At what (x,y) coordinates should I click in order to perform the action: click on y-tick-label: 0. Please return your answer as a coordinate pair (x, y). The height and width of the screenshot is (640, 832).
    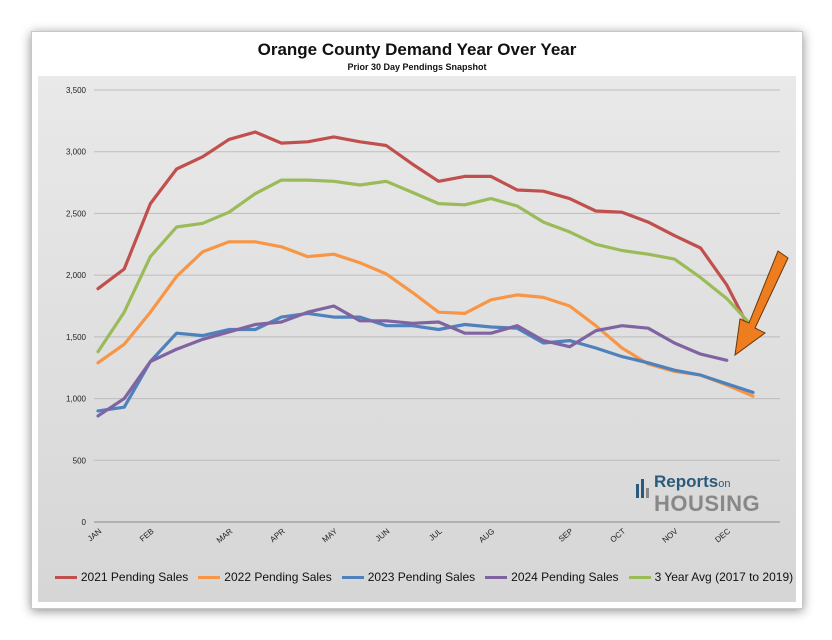
    Looking at the image, I should click on (84, 522).